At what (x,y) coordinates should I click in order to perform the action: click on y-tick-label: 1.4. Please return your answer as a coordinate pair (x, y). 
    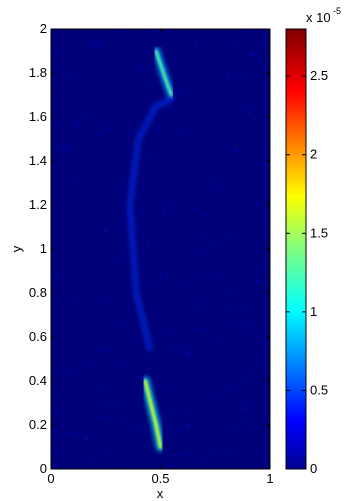
    Looking at the image, I should click on (38, 160).